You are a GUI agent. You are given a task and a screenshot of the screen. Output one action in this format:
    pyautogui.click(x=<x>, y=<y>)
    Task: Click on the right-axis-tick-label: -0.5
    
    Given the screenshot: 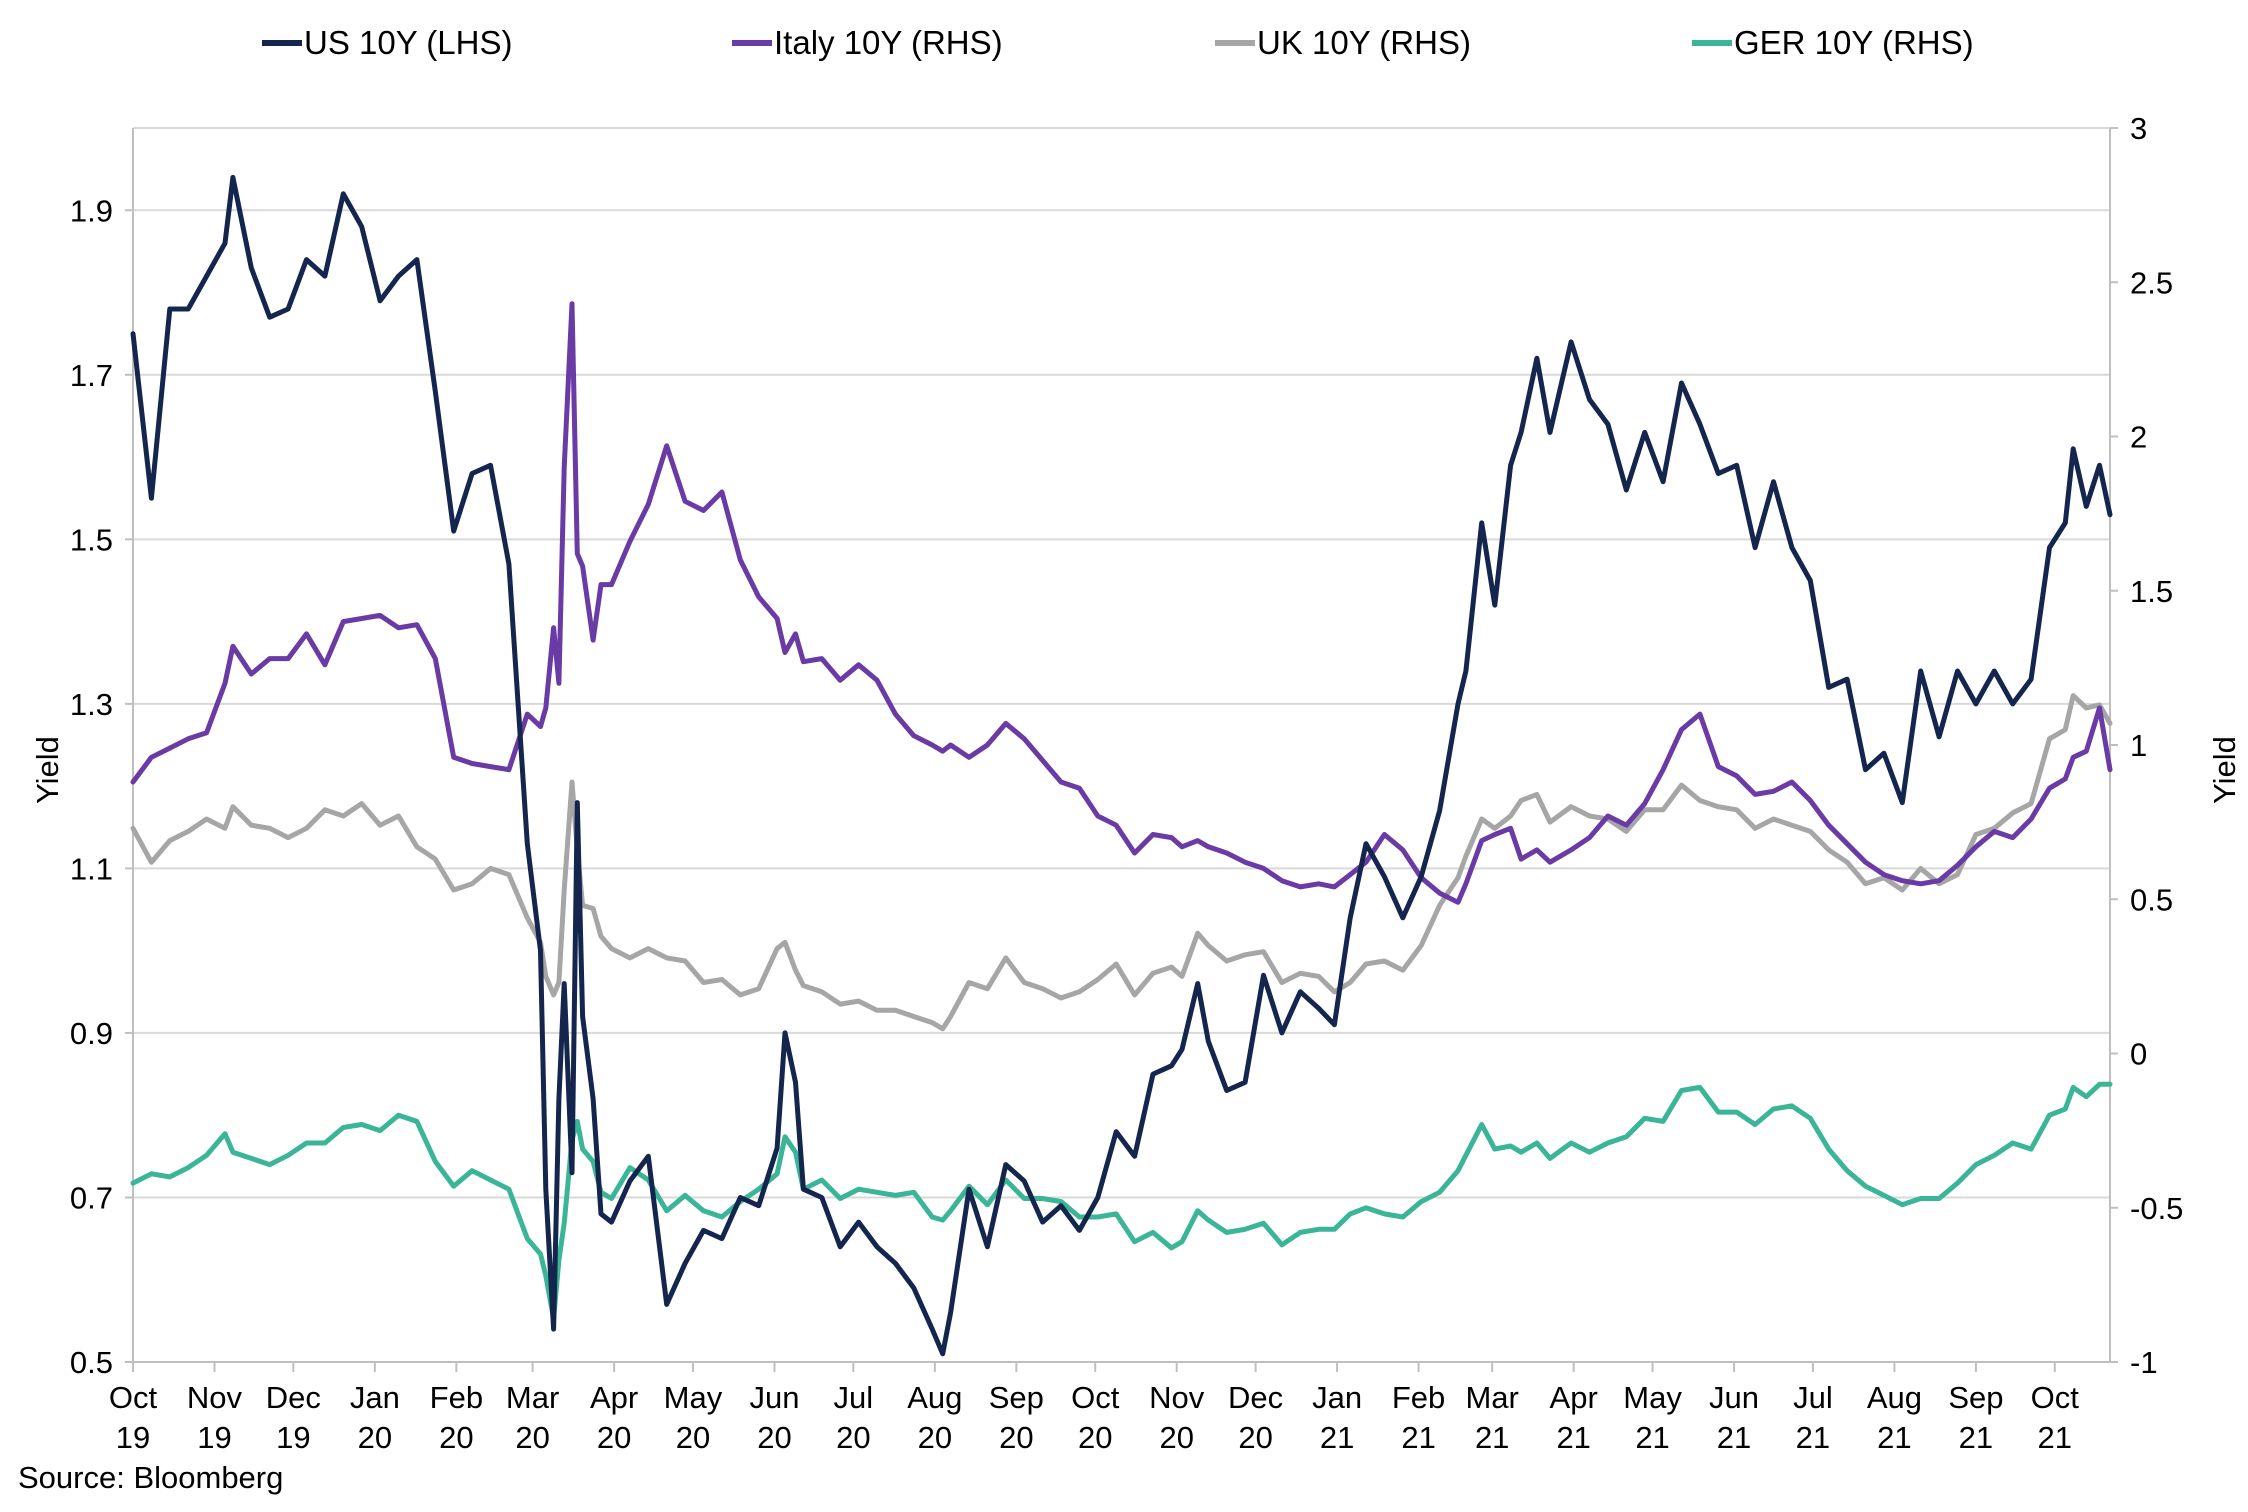 What is the action you would take?
    pyautogui.click(x=2156, y=1208)
    